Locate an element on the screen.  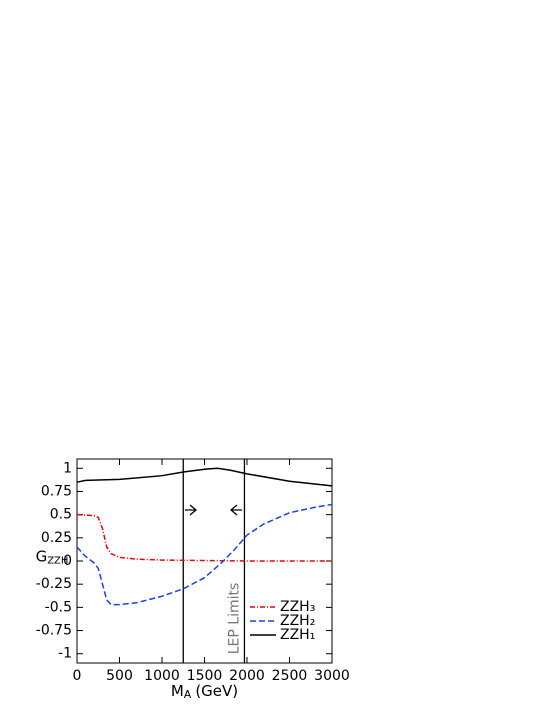
x-label-sub: A is located at coordinates (188, 694).